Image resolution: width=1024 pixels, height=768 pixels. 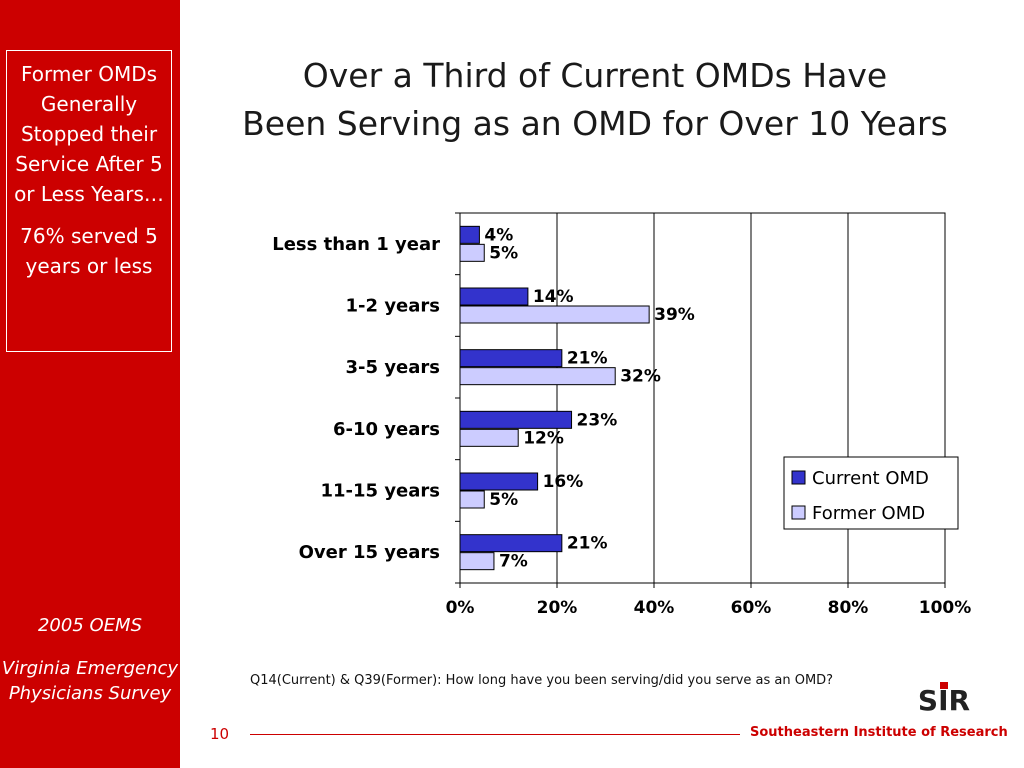 I want to click on category-label: Less than 1 year, so click(x=356, y=244).